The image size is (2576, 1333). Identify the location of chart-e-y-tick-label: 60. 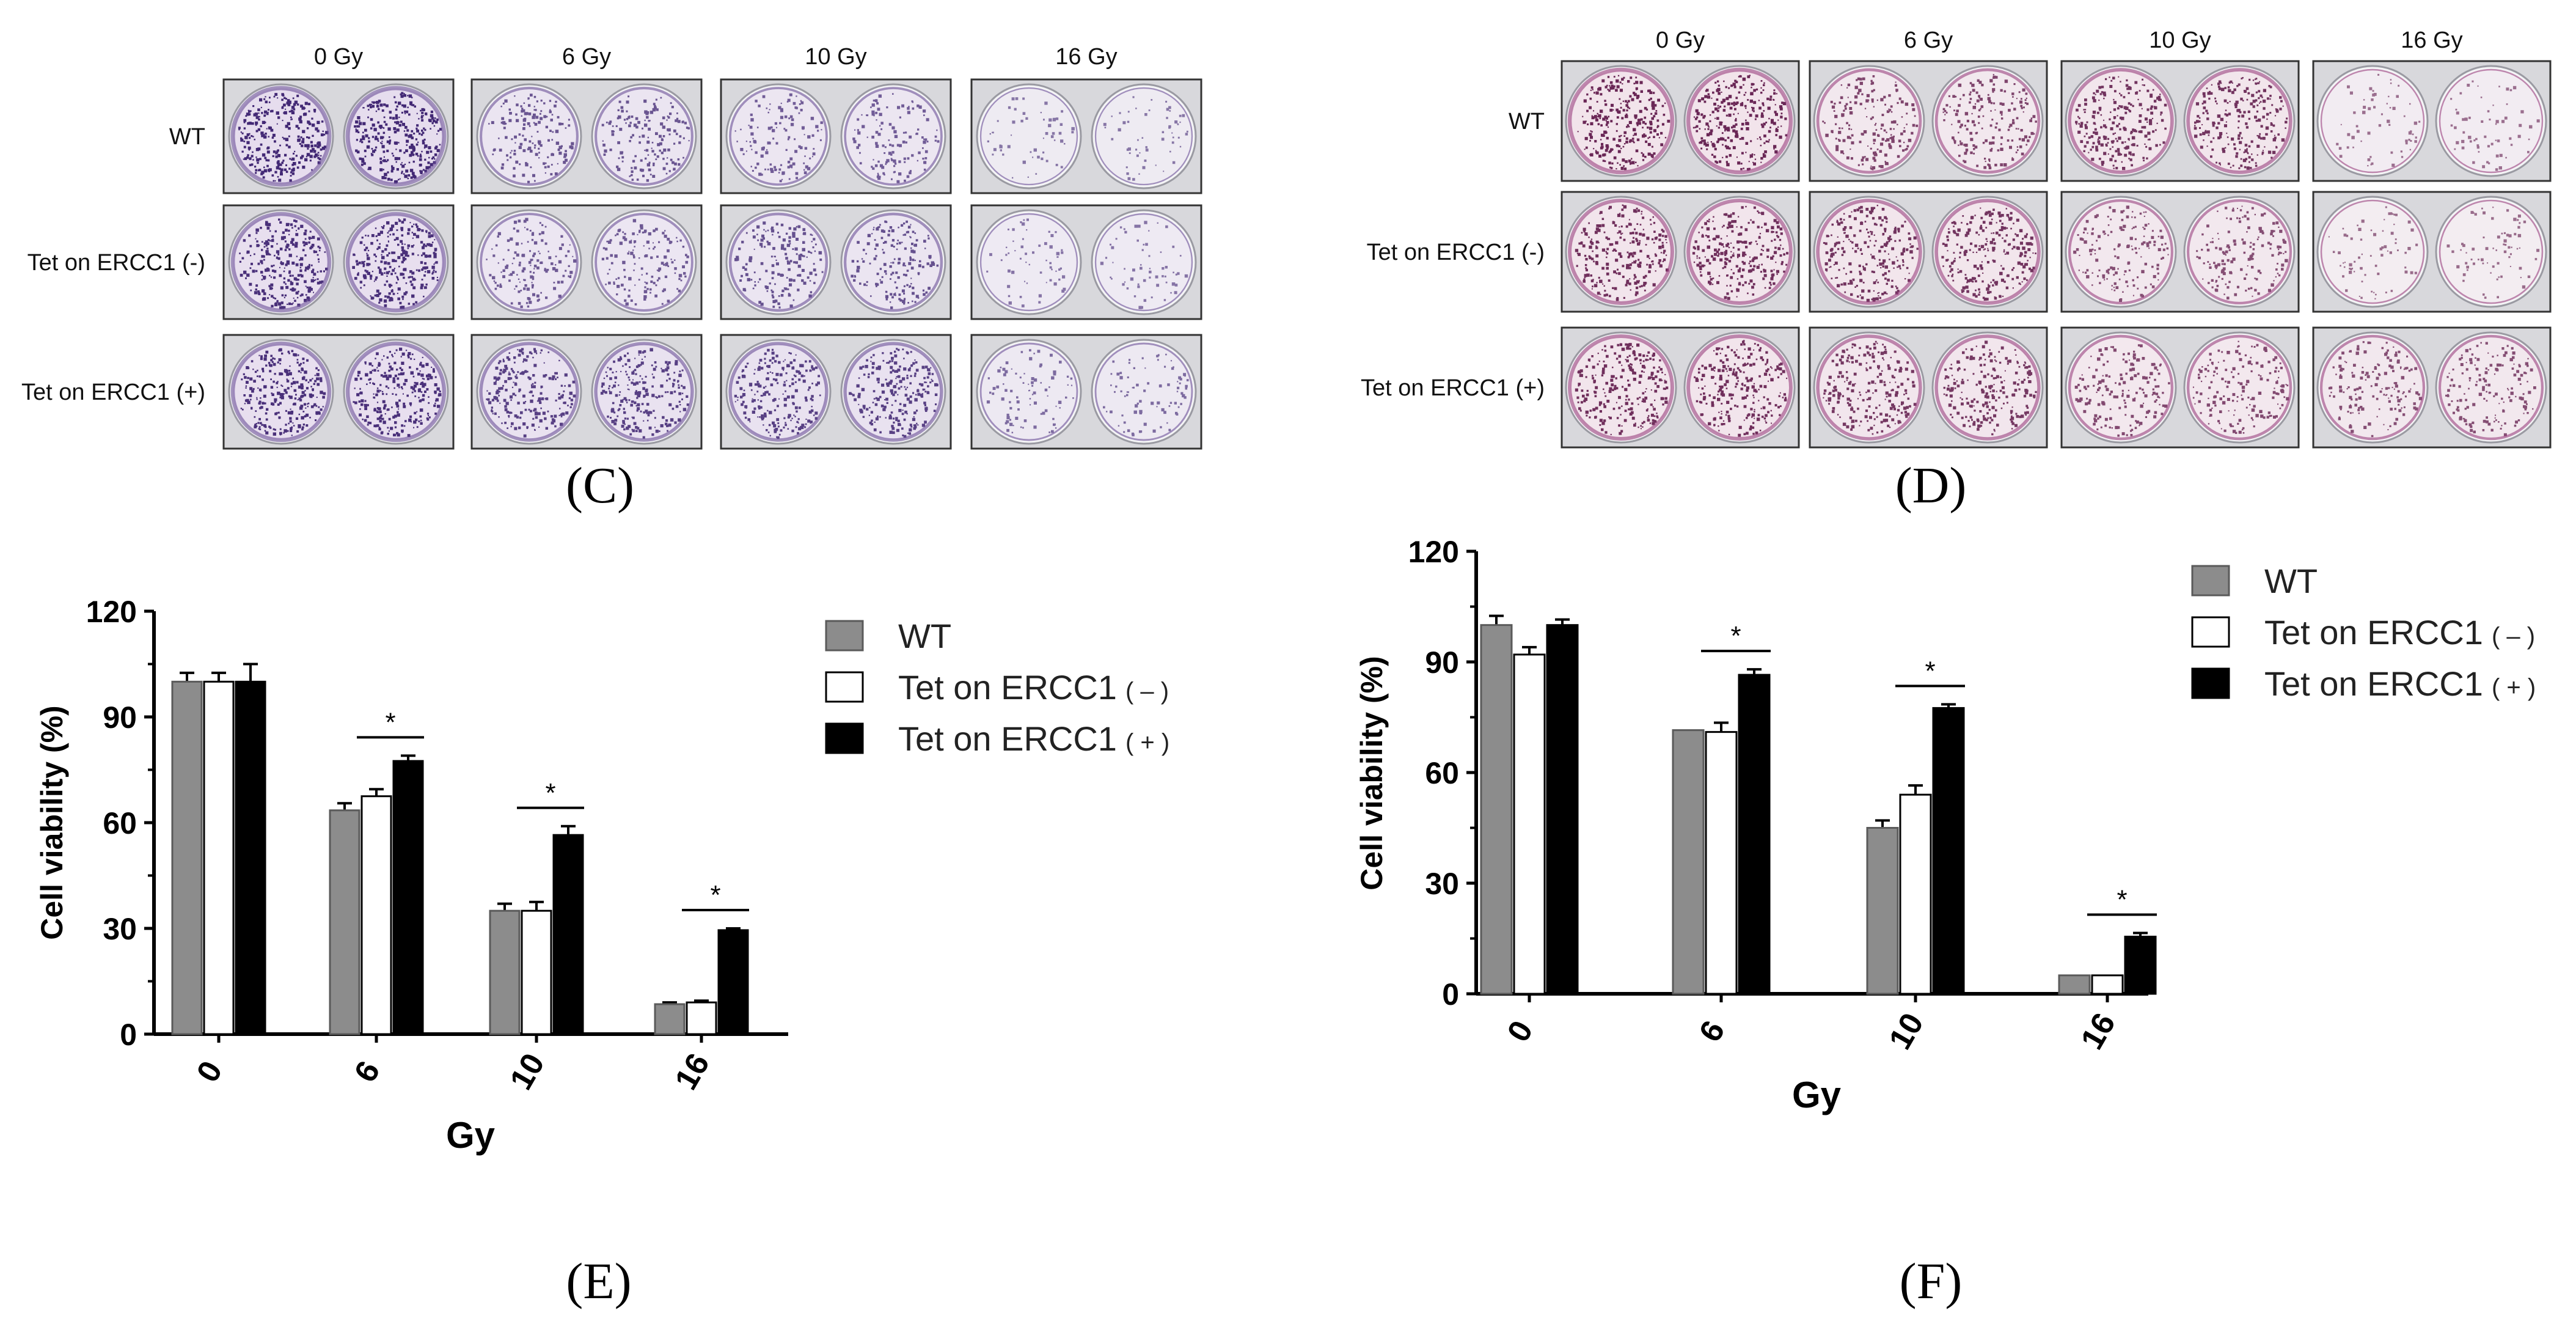
(120, 823).